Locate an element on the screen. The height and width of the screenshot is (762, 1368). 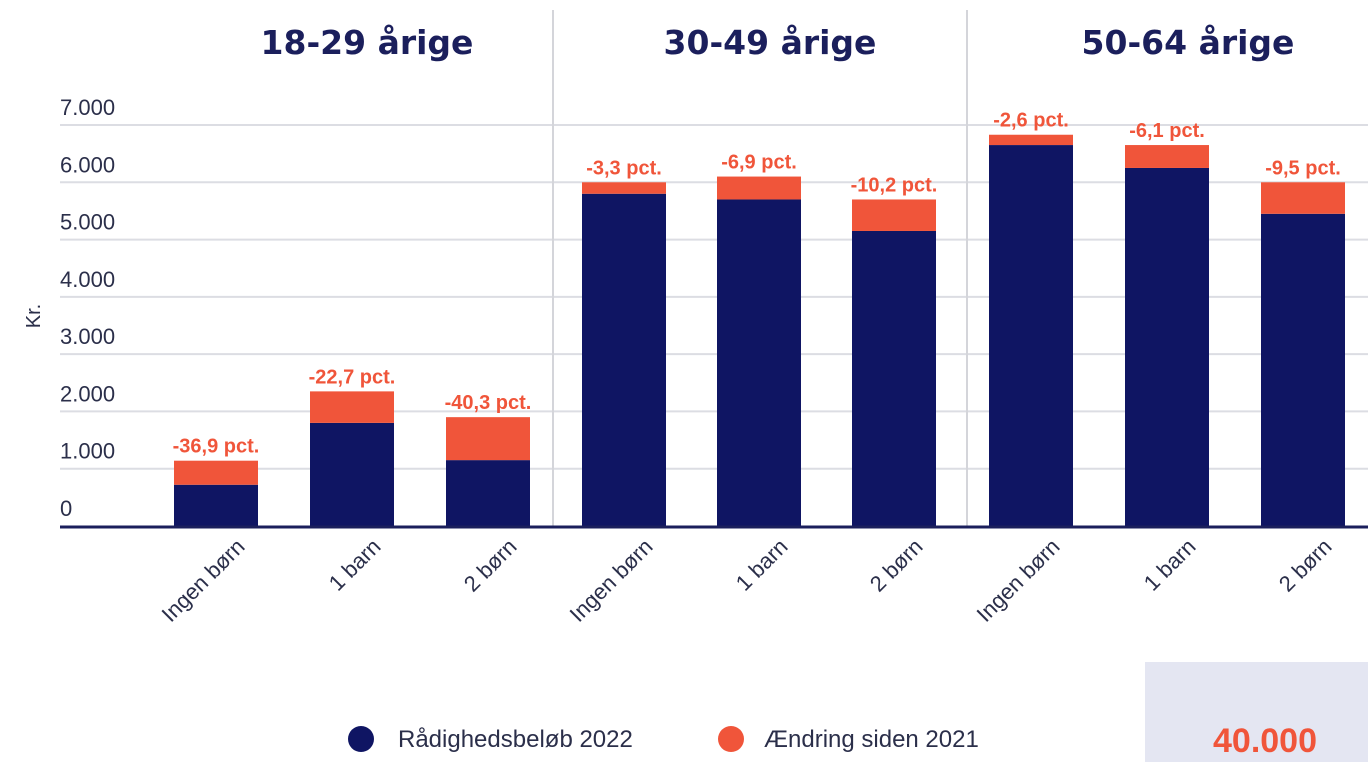
y-tick-label: 5.000 is located at coordinates (87, 222).